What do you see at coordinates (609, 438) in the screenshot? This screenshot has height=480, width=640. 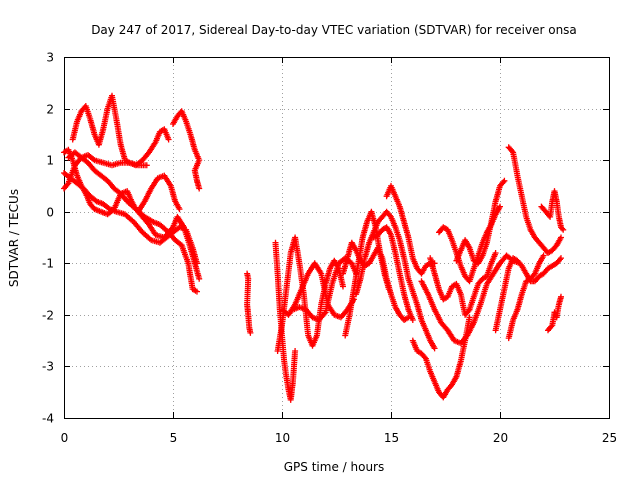 I see `x-tick-label: 25` at bounding box center [609, 438].